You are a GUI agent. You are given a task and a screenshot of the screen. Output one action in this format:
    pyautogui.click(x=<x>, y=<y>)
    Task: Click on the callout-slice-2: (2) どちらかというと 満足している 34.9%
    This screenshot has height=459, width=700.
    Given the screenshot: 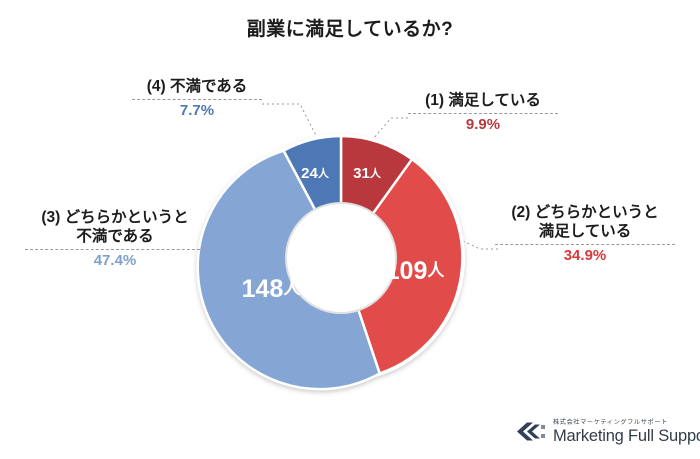 What is the action you would take?
    pyautogui.click(x=585, y=234)
    